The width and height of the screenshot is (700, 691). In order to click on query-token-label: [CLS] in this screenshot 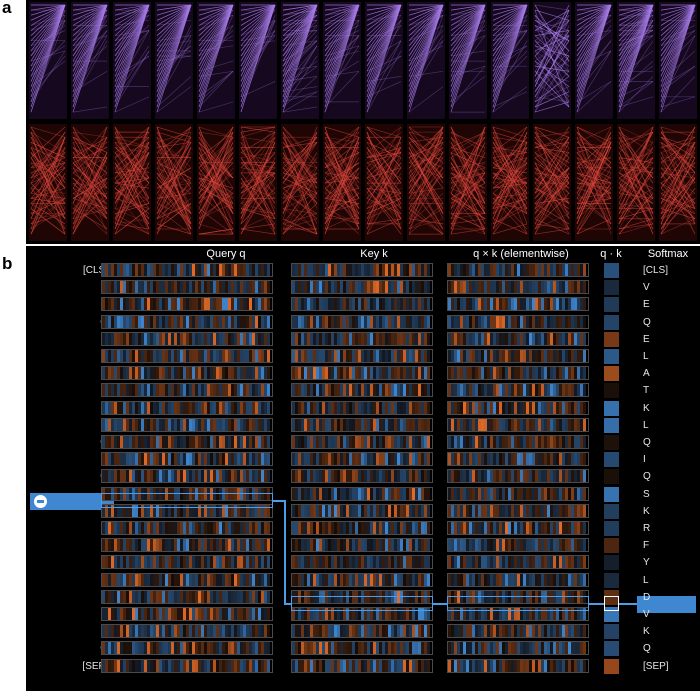, I will do `click(95, 270)`.